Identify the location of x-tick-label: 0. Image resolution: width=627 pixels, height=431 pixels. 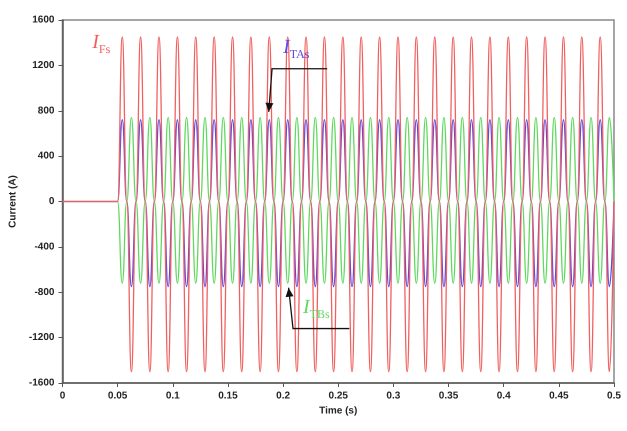
(63, 396).